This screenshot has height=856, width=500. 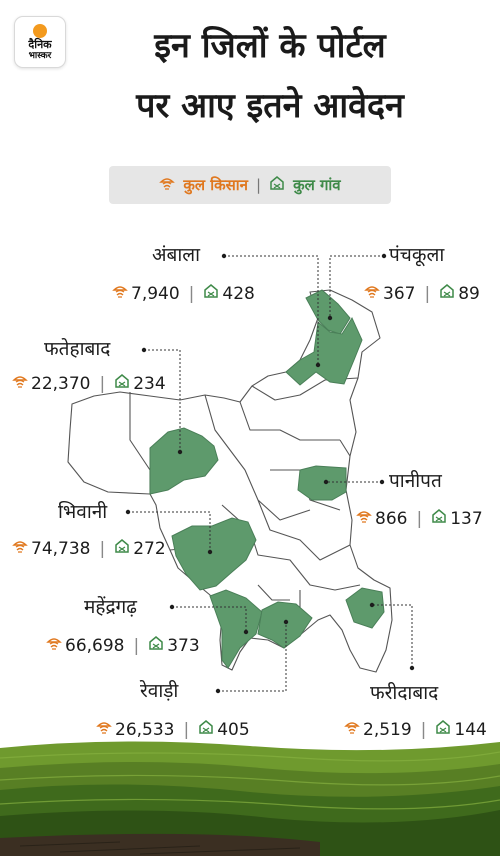 What do you see at coordinates (317, 185) in the screenshot?
I see `legend-villages-label: कुल गांव` at bounding box center [317, 185].